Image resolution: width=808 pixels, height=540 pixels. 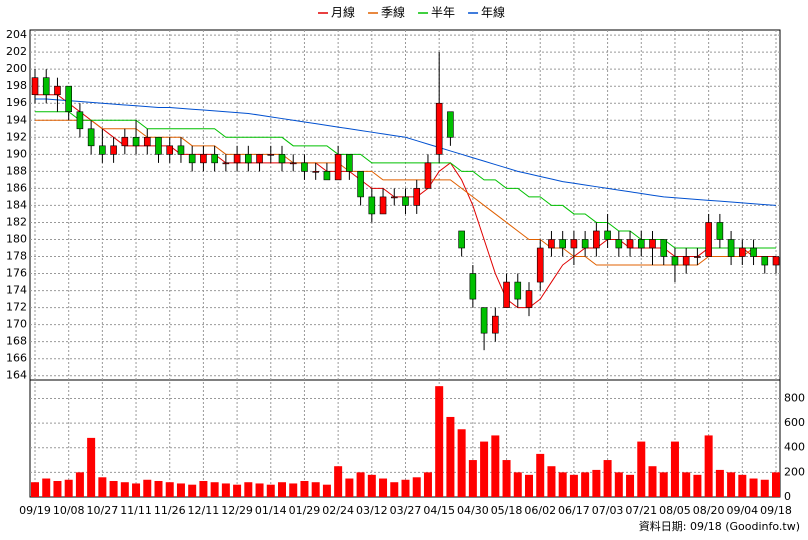 What do you see at coordinates (16, 102) in the screenshot?
I see `y-tick-label: 196` at bounding box center [16, 102].